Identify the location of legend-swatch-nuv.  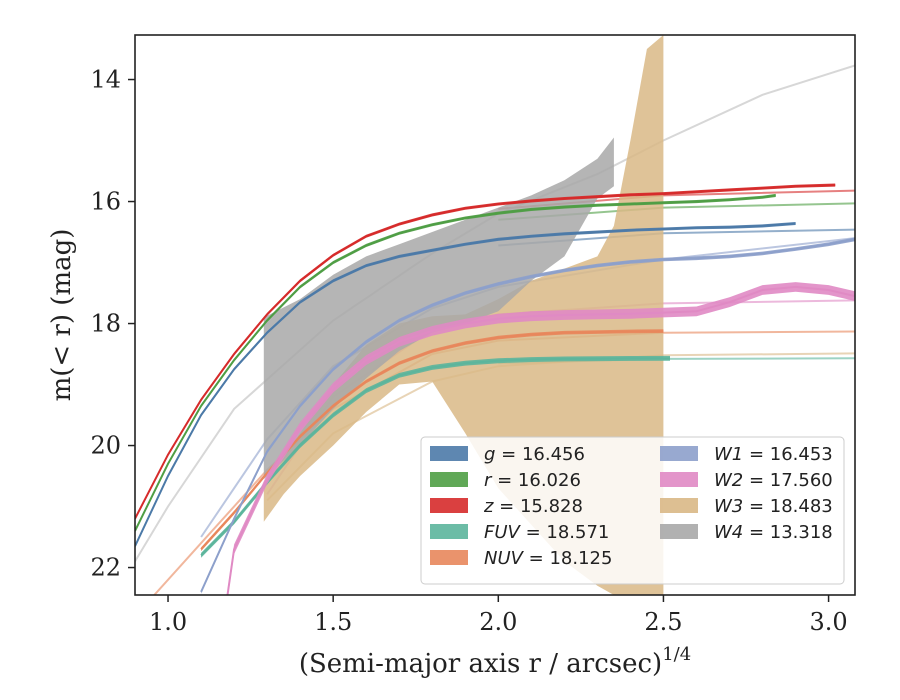
(449, 557).